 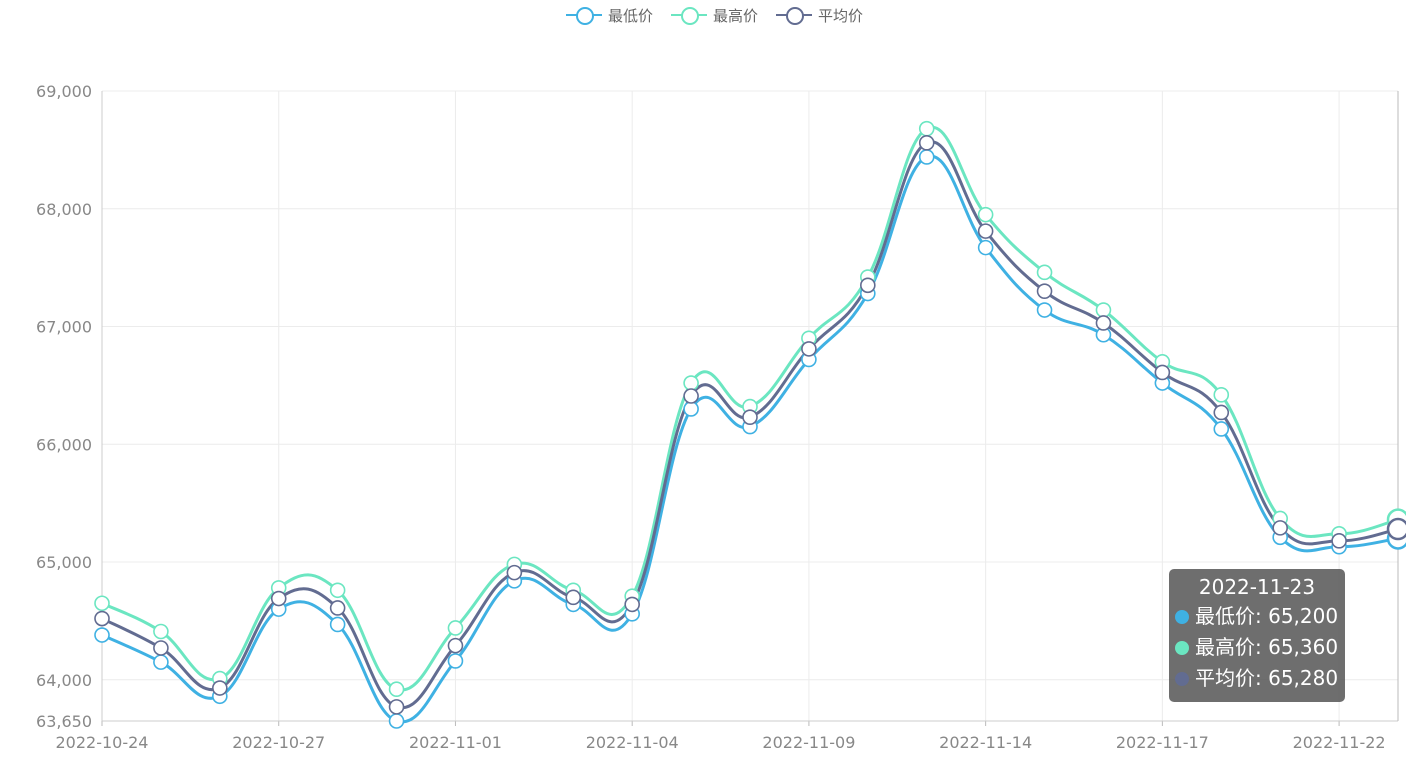 What do you see at coordinates (1182, 647) in the screenshot?
I see `tooltip-marker-max` at bounding box center [1182, 647].